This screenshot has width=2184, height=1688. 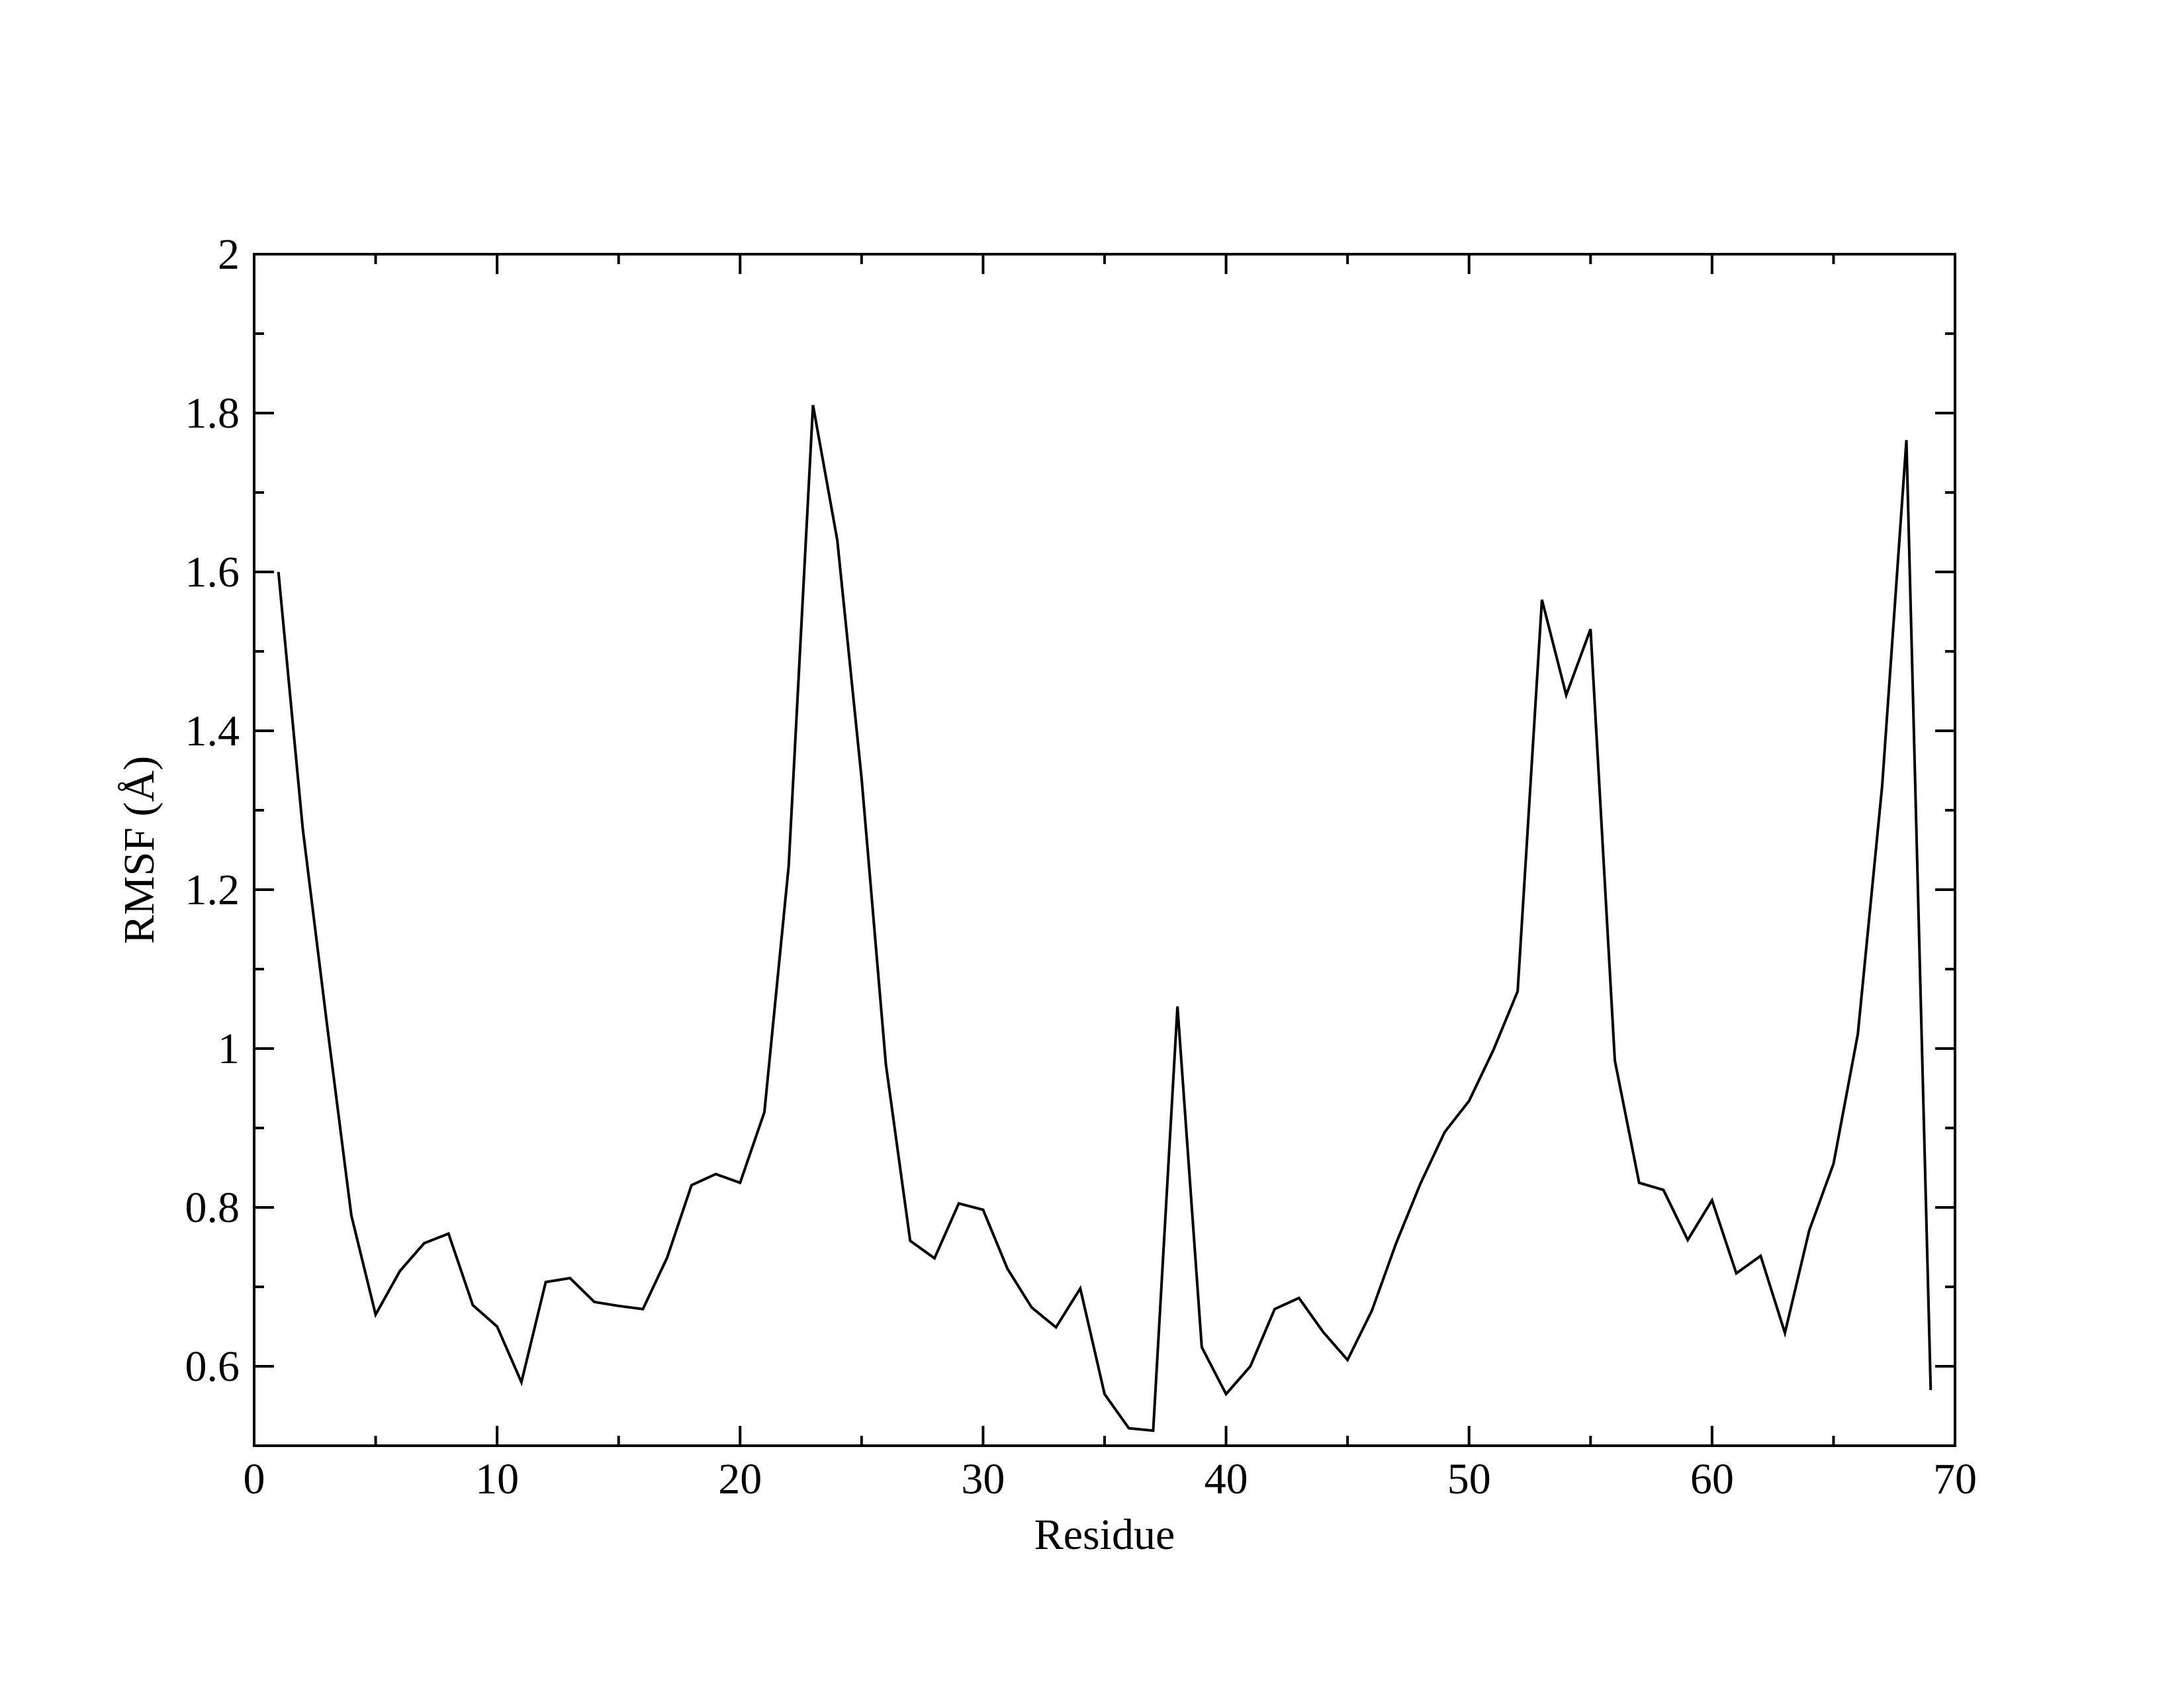 I want to click on x-tick-label: 0, so click(x=255, y=1479).